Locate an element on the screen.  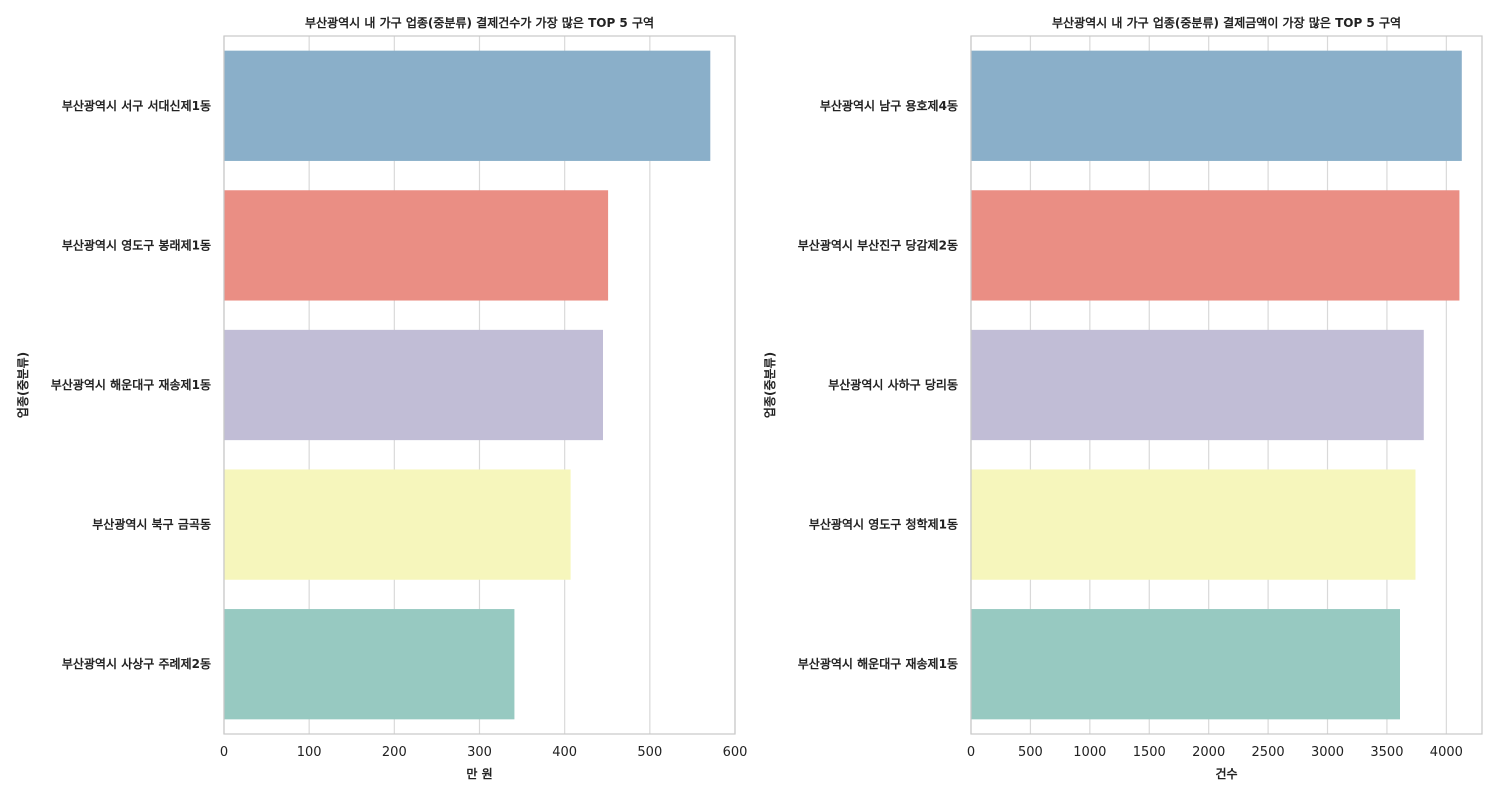
category-label: 부산광역시 서구 서대신제1동 is located at coordinates (136, 105).